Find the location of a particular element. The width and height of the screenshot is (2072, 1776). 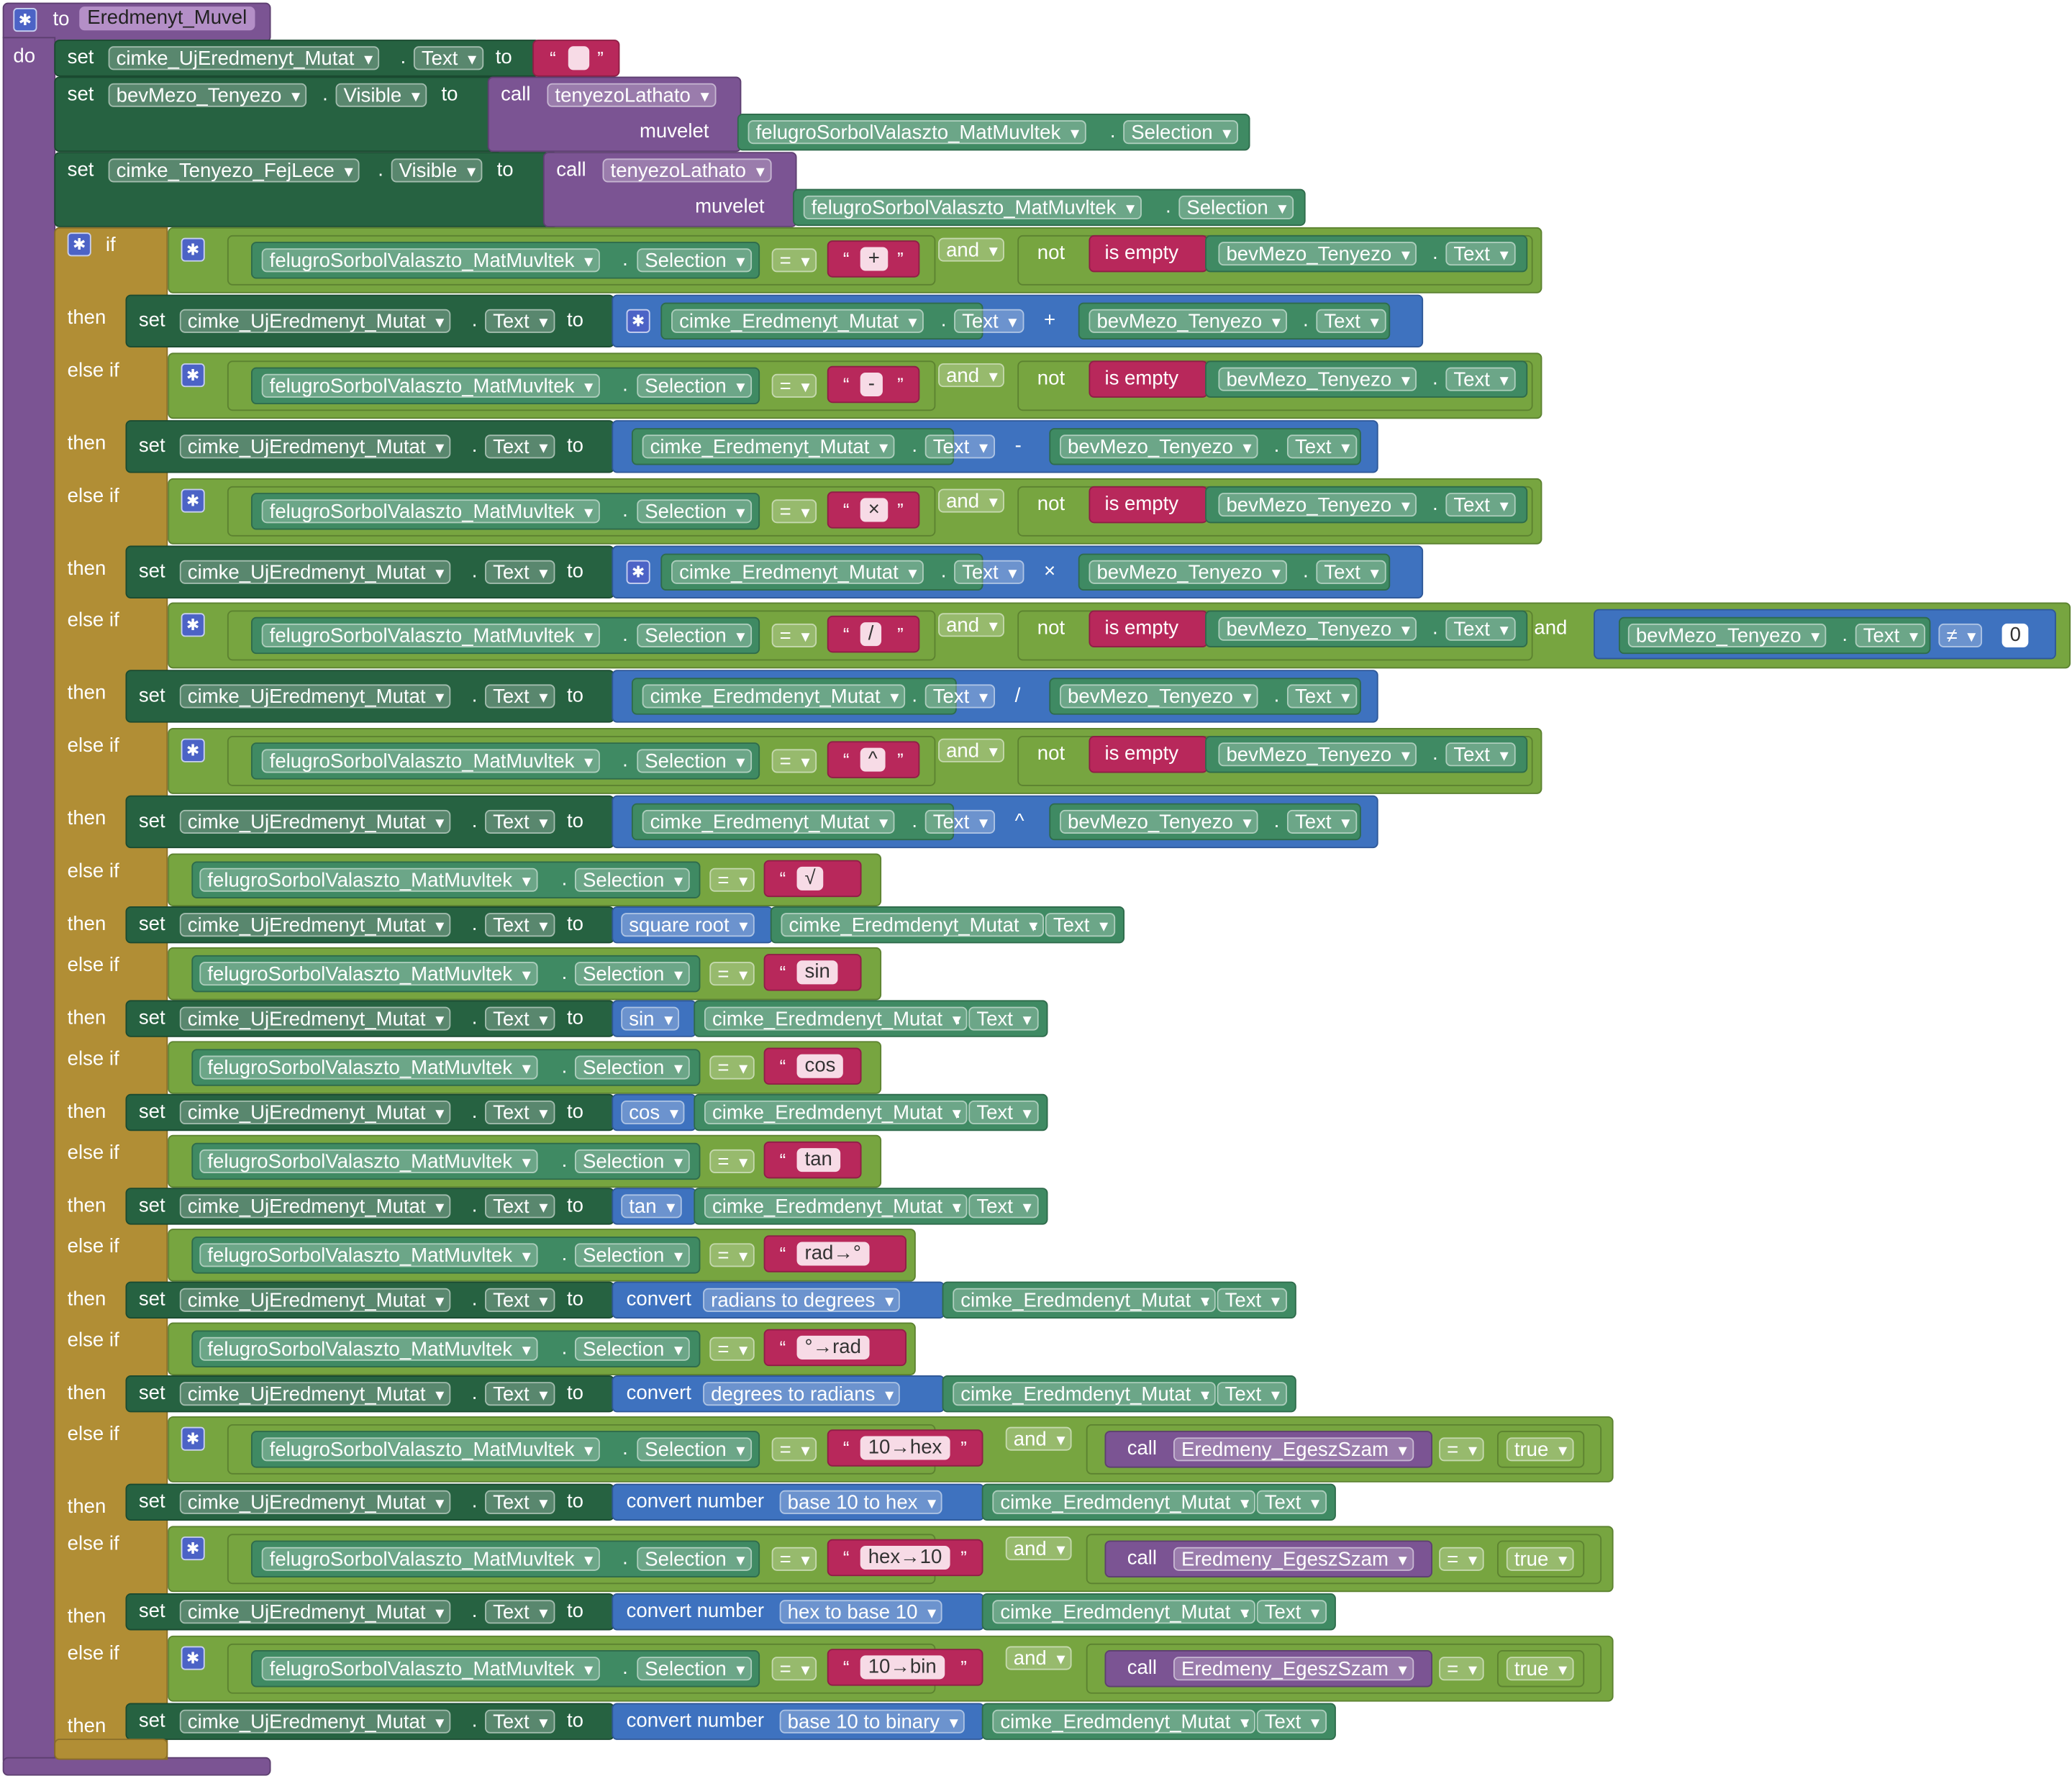

string-field: °→rad is located at coordinates (833, 1347).